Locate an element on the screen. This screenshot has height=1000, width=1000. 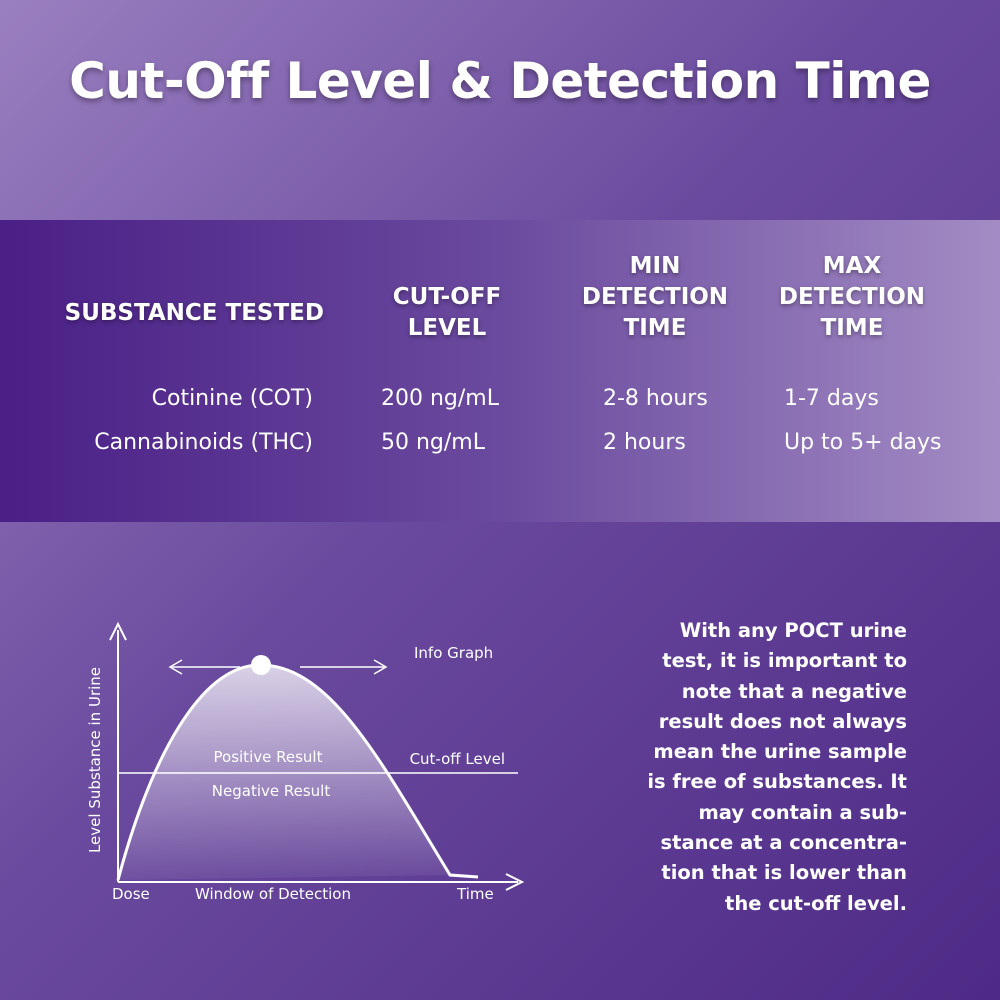
x-label: Window of Detection is located at coordinates (273, 894).